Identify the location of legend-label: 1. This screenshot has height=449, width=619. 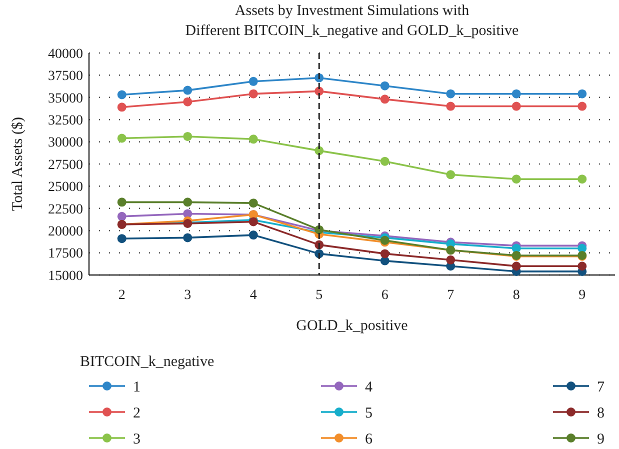
(136, 387).